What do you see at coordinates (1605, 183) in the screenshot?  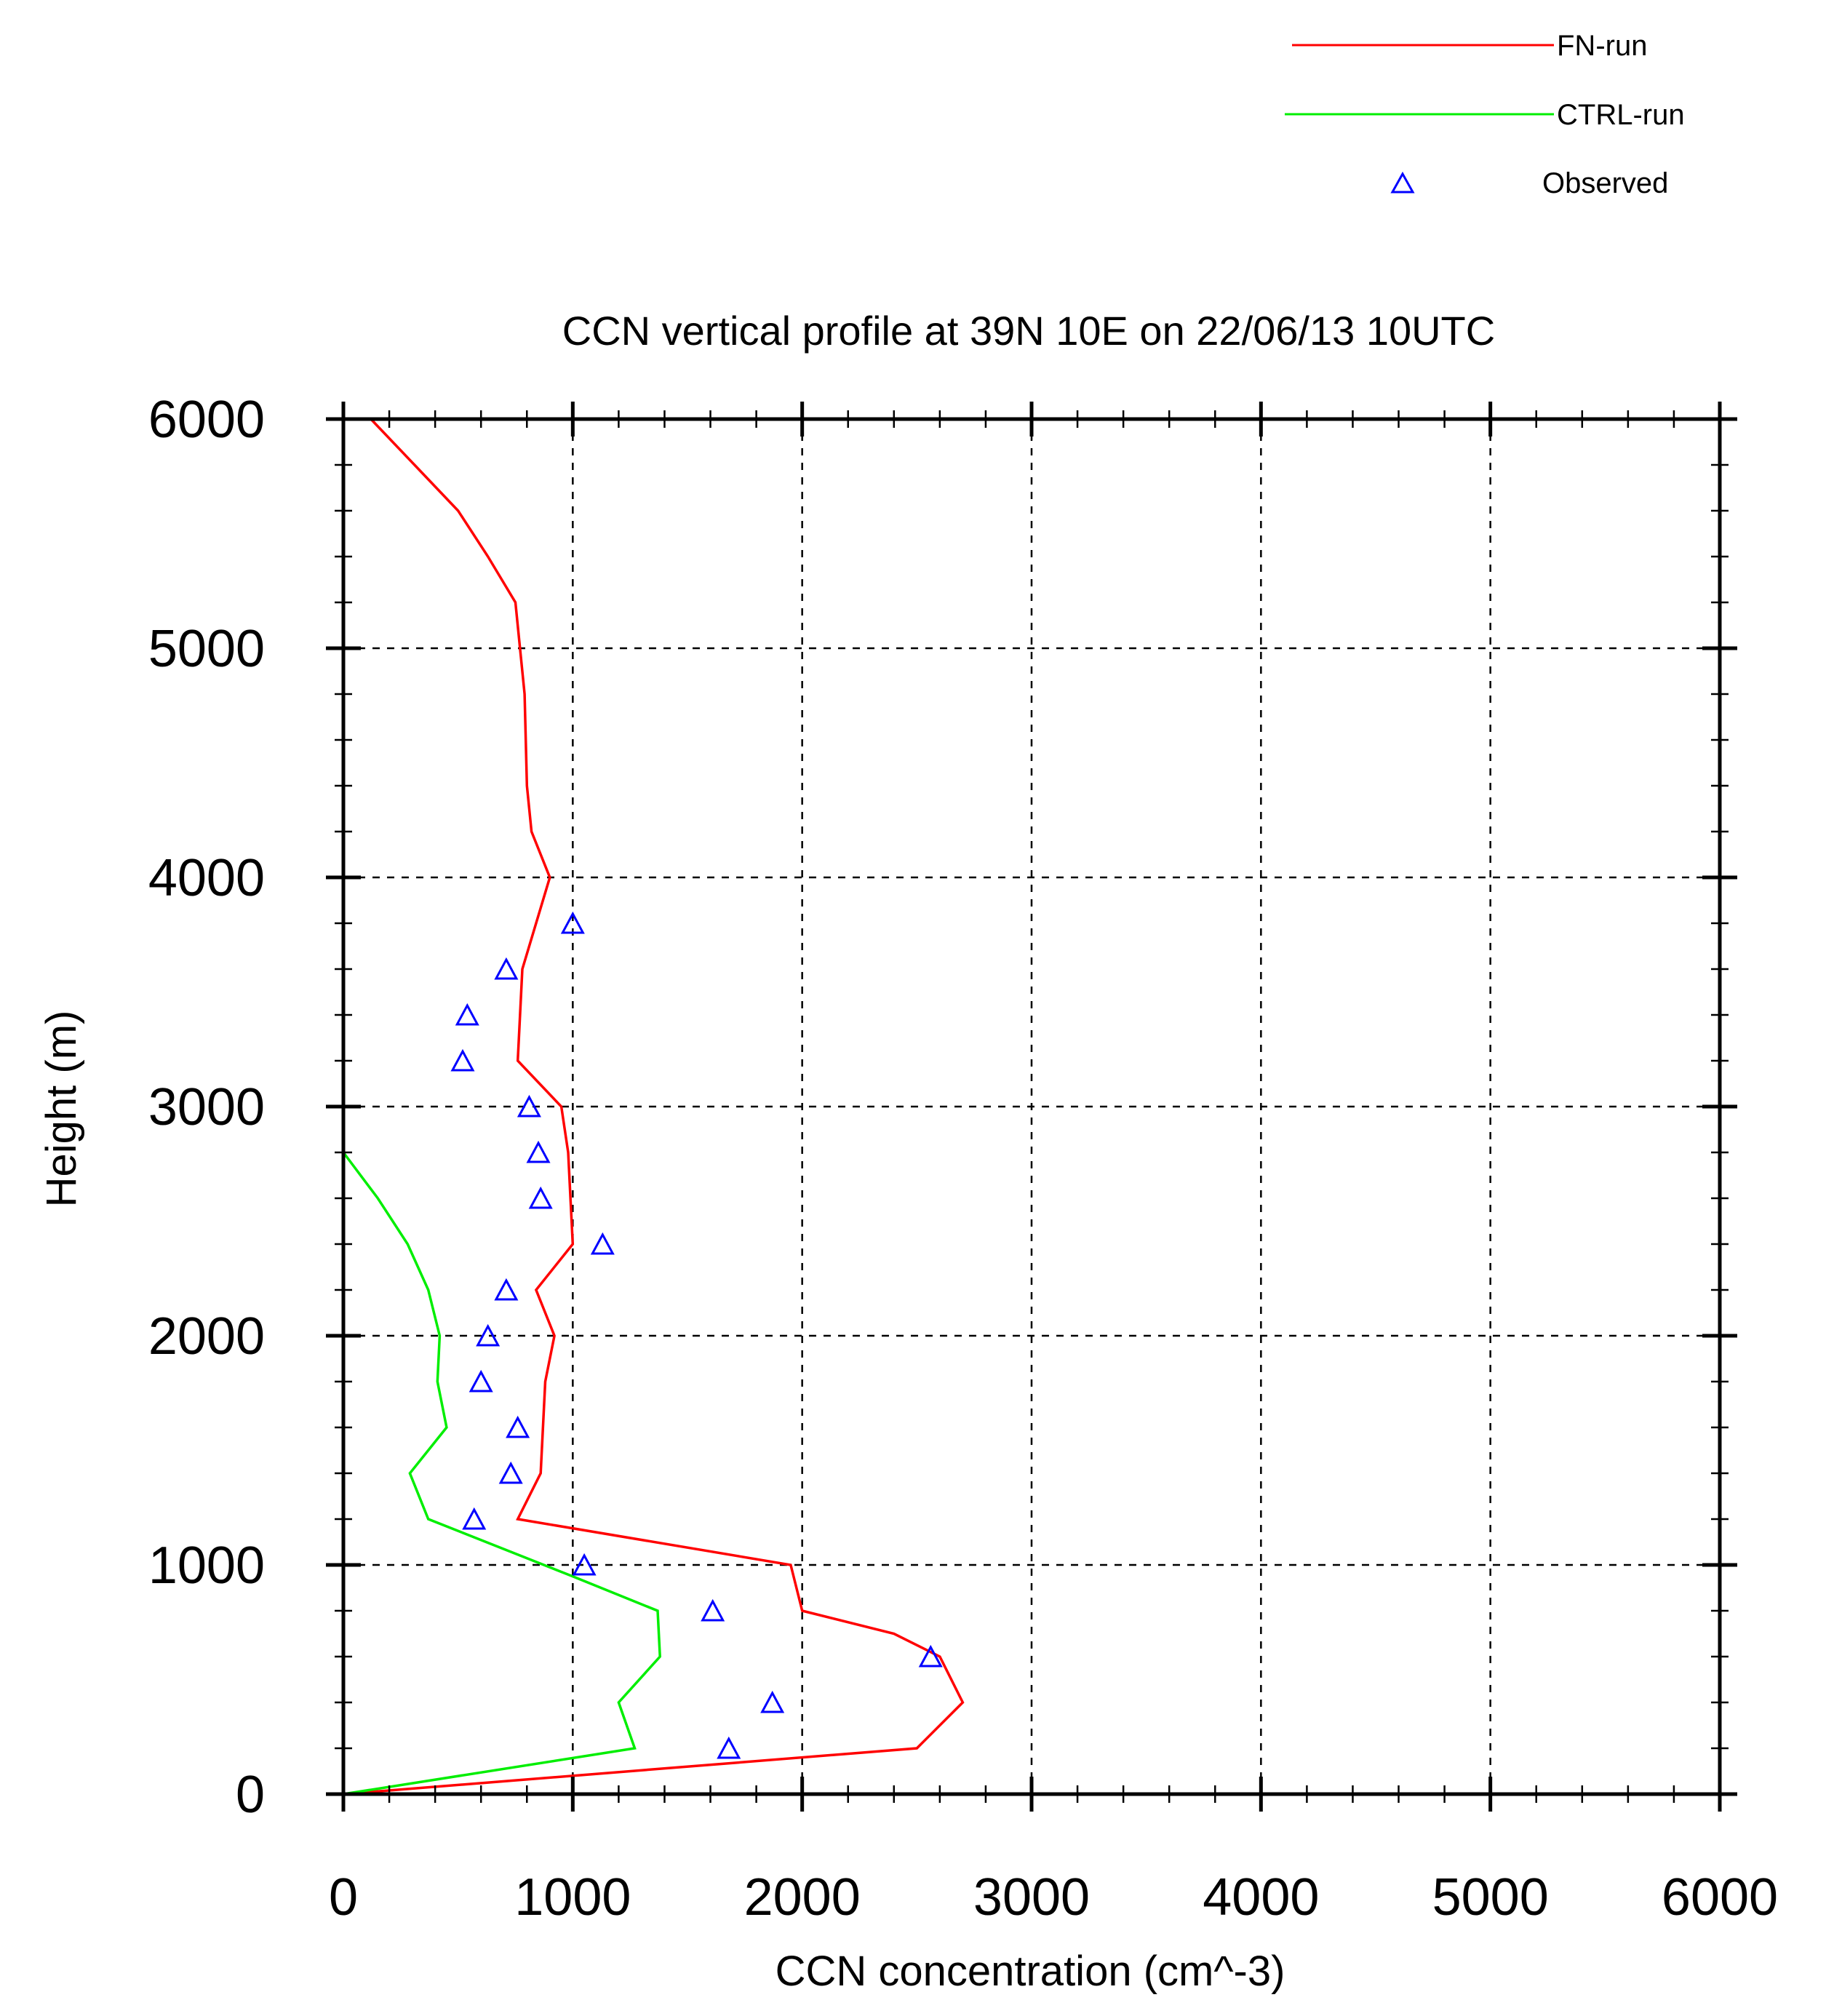 I see `legend-label-observed: Observed` at bounding box center [1605, 183].